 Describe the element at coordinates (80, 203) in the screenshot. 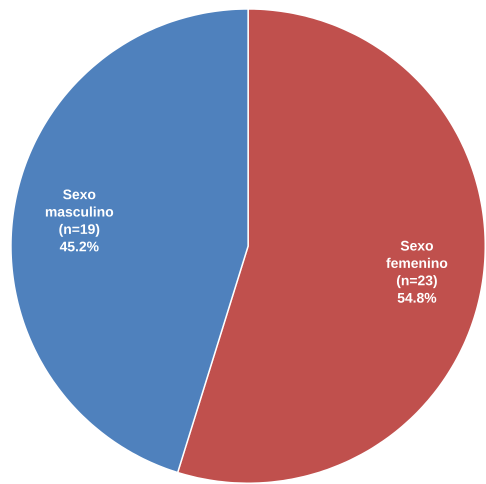

I see `slice-label: Sexo masculino` at that location.